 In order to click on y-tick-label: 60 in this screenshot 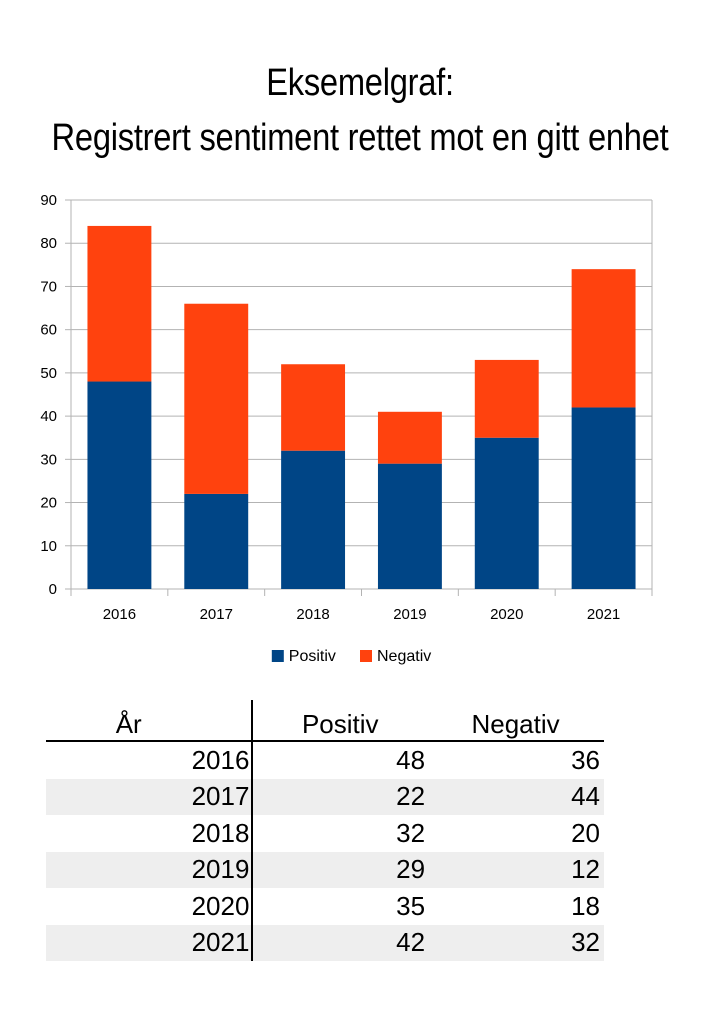, I will do `click(48, 330)`.